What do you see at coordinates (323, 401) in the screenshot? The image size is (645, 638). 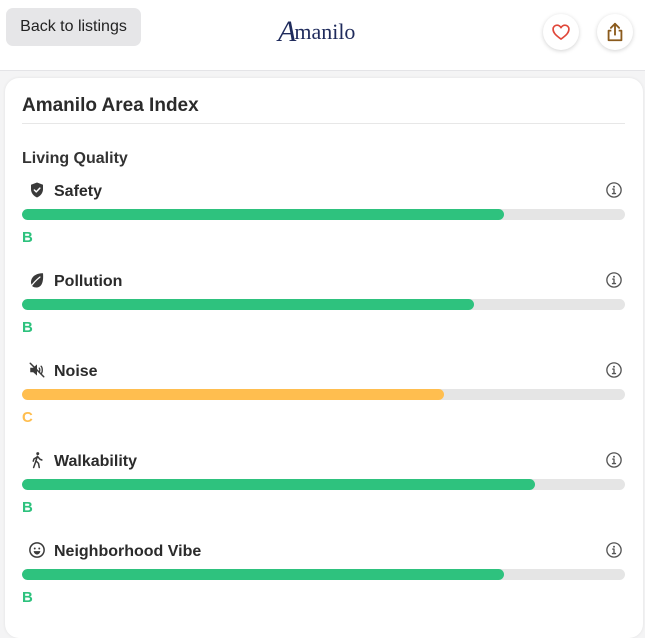 I see `metric-noise: Noise C` at bounding box center [323, 401].